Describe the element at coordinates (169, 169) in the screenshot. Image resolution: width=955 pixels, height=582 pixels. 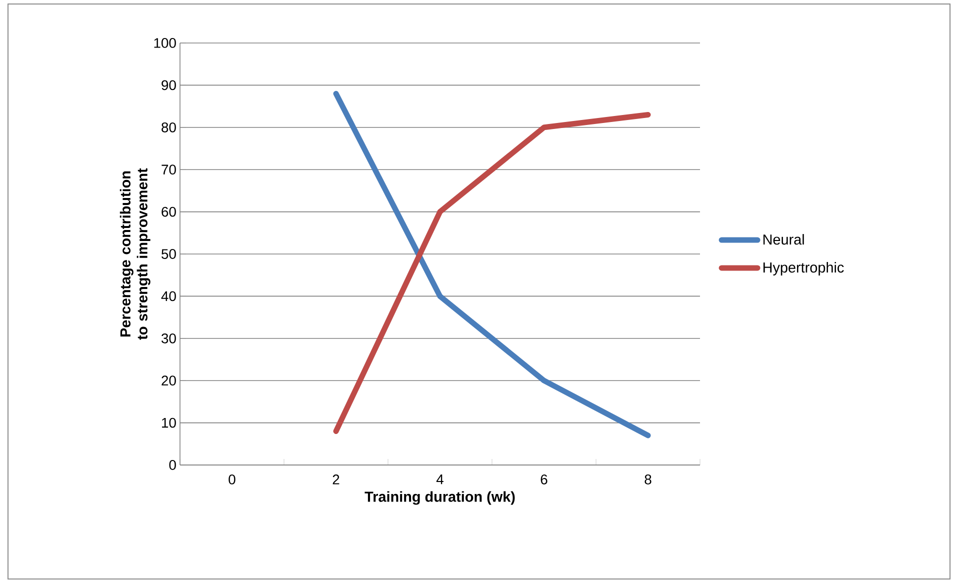
I see `y-tick-label: 70` at that location.